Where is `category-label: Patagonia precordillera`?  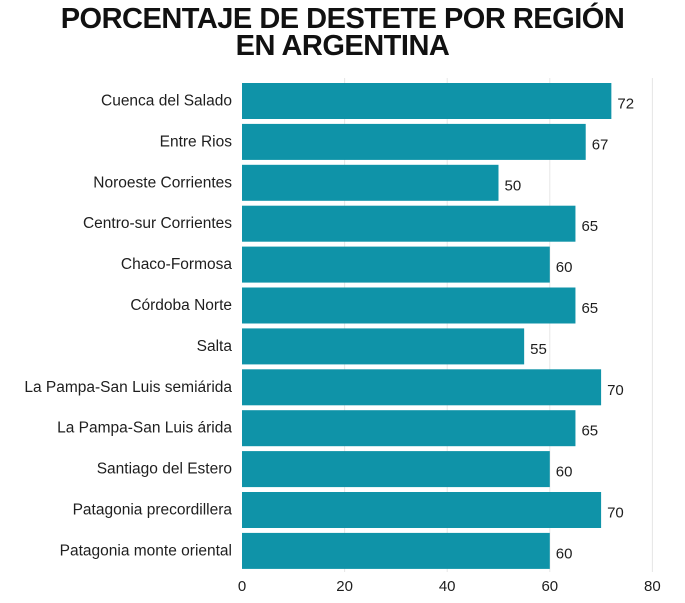 category-label: Patagonia precordillera is located at coordinates (153, 510).